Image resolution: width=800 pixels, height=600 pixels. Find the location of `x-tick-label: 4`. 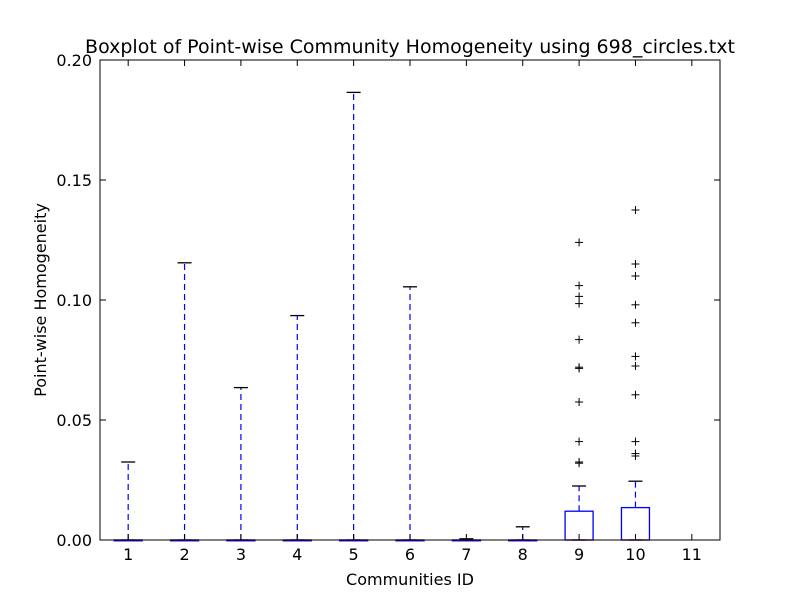

x-tick-label: 4 is located at coordinates (297, 554).